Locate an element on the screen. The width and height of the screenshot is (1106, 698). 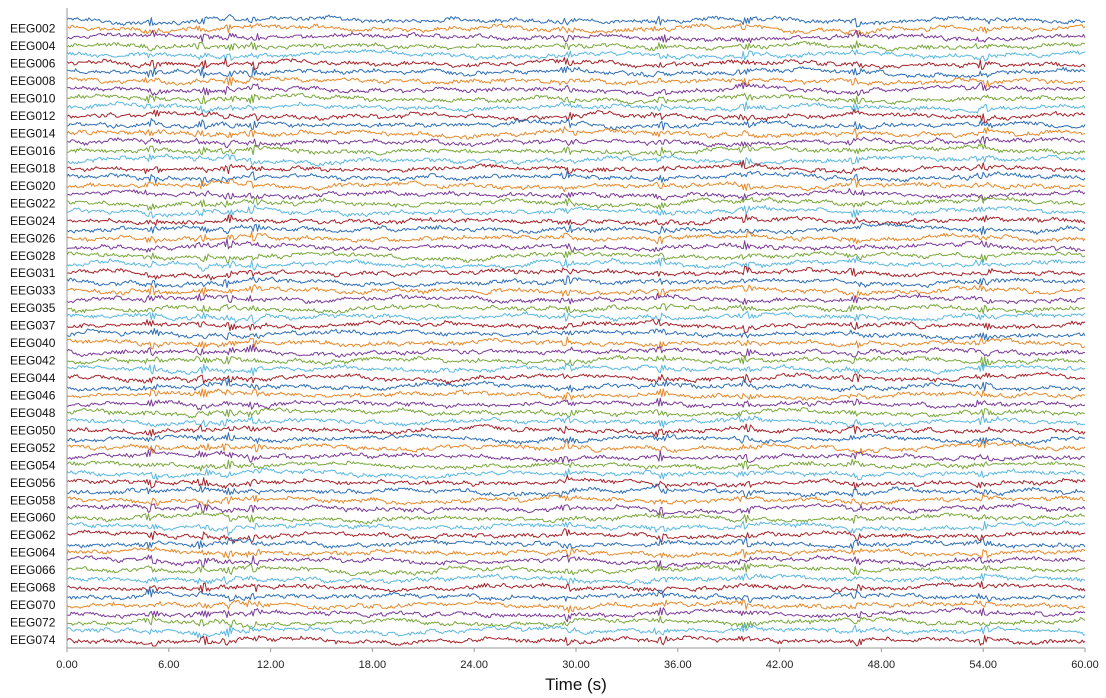
channel-label: EEG035 is located at coordinates (33, 308).